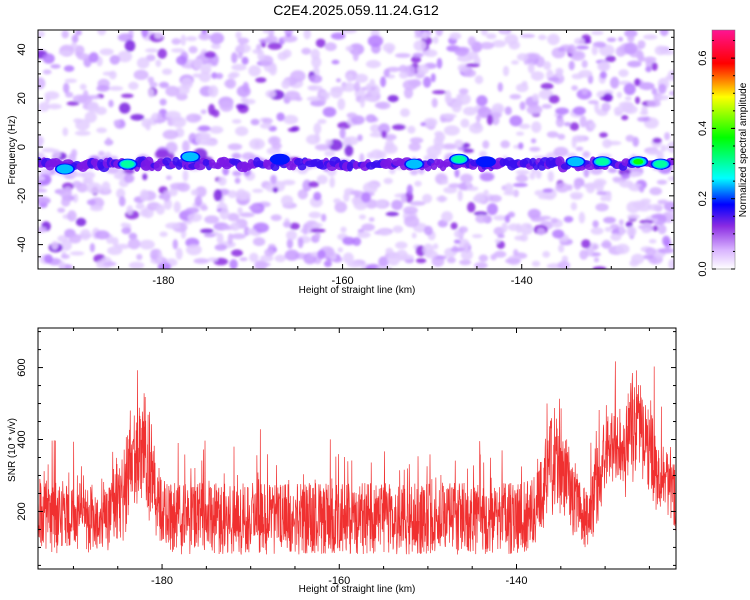  What do you see at coordinates (12, 150) in the screenshot?
I see `spectrogram-ylabel: Frequency (Hz)` at bounding box center [12, 150].